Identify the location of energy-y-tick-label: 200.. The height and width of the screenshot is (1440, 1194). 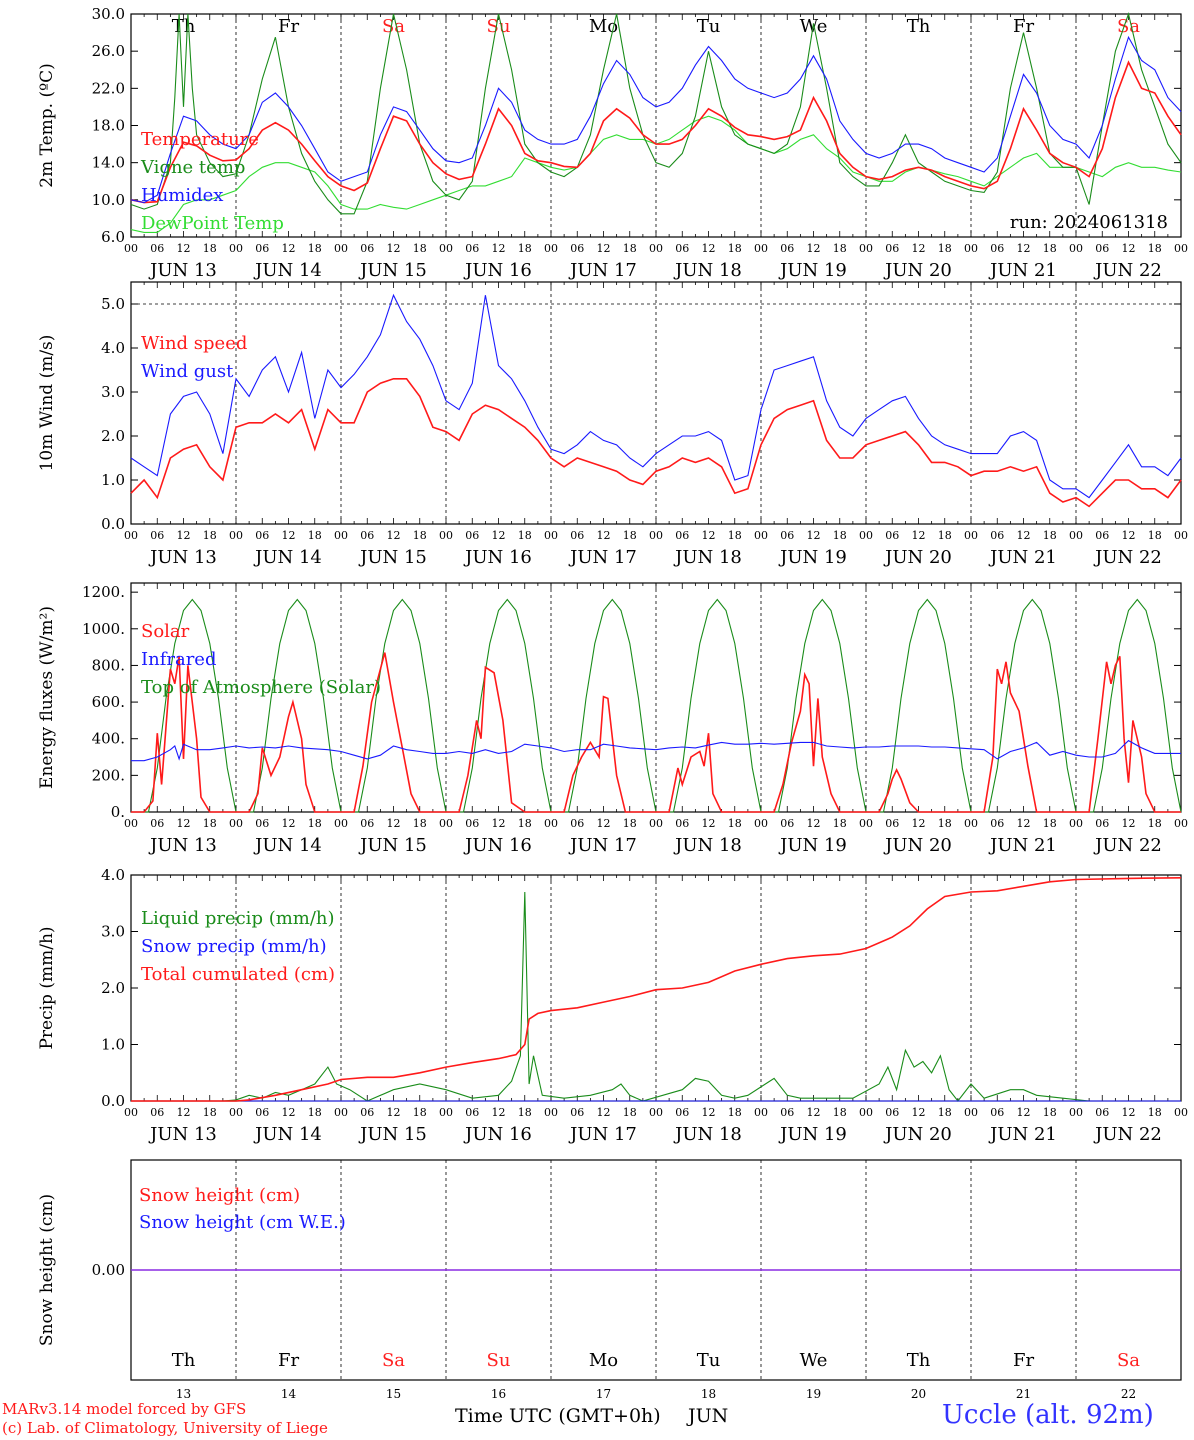
(108, 775).